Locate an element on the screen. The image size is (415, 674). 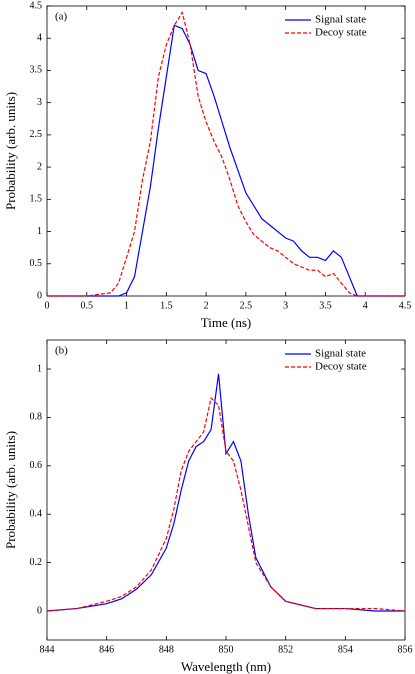
x-tick-label: 846 is located at coordinates (106, 649).